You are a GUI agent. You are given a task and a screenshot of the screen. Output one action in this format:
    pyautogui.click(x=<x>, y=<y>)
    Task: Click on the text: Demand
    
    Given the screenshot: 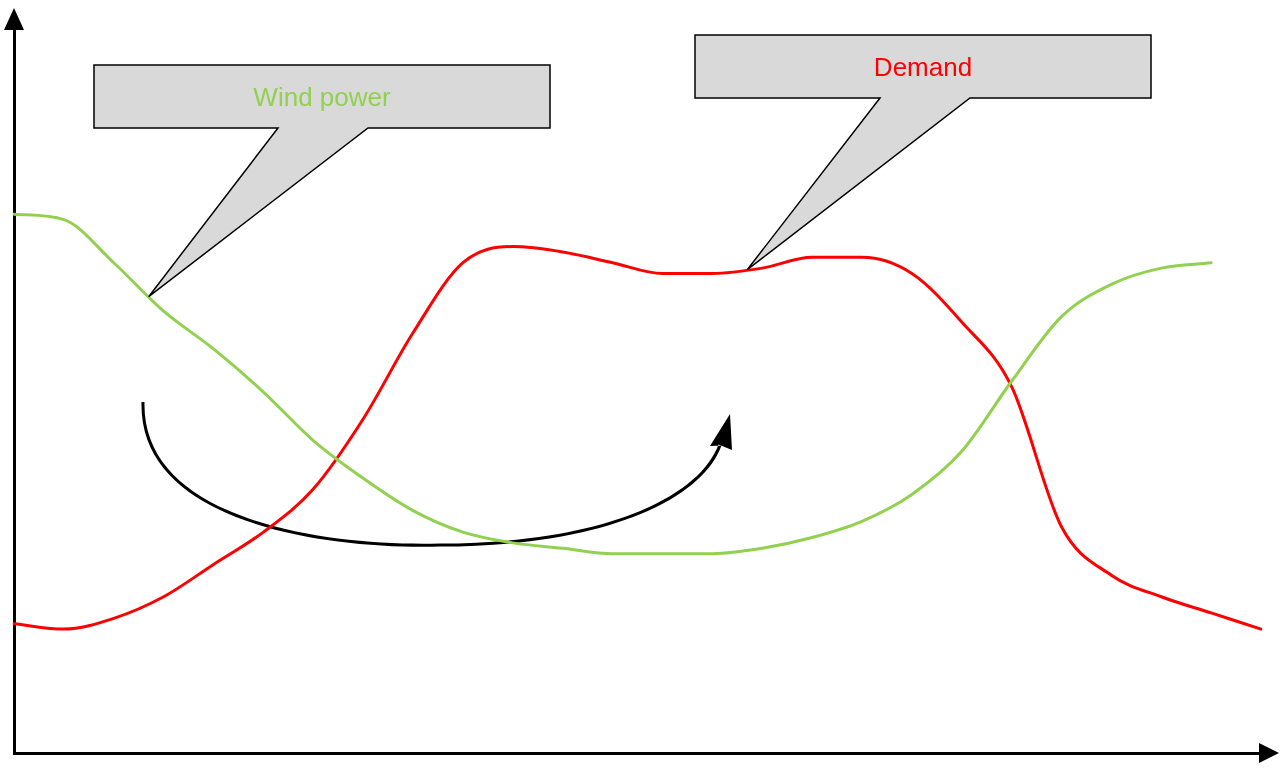 What is the action you would take?
    pyautogui.click(x=923, y=66)
    